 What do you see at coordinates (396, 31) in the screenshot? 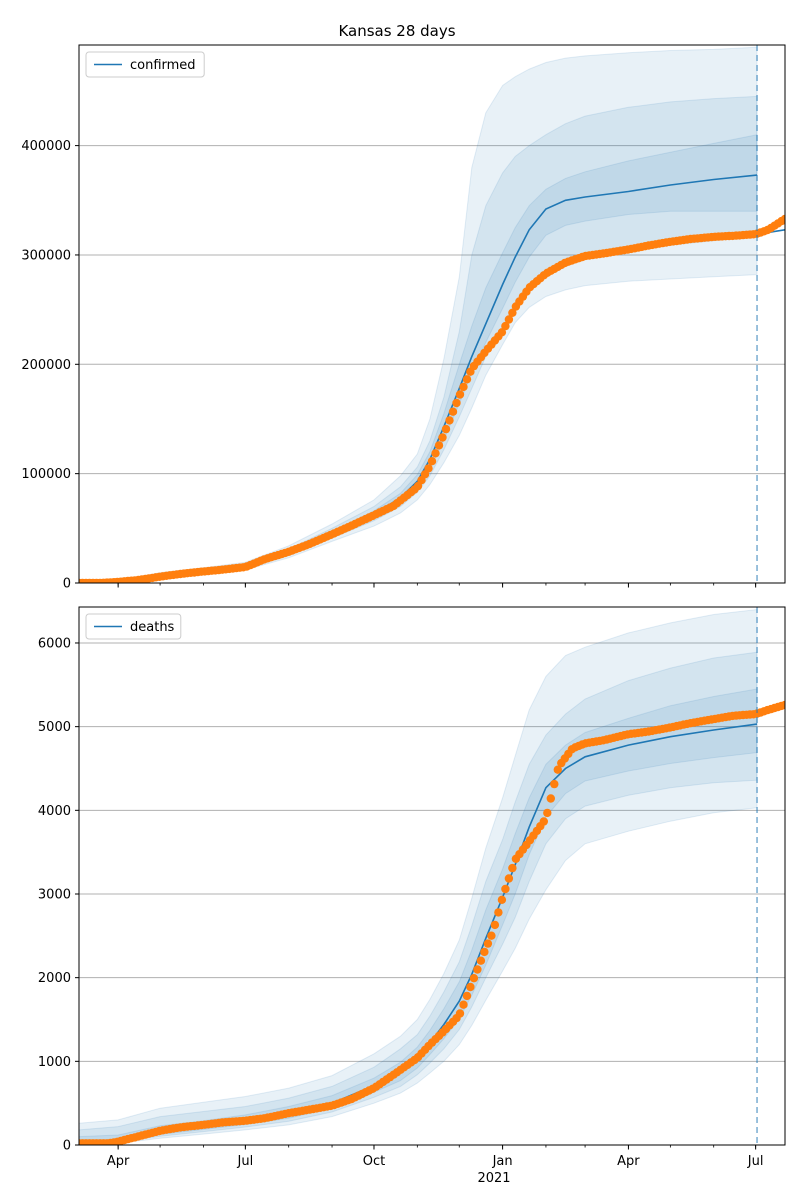
I see `chart-title: Kansas 28 days` at bounding box center [396, 31].